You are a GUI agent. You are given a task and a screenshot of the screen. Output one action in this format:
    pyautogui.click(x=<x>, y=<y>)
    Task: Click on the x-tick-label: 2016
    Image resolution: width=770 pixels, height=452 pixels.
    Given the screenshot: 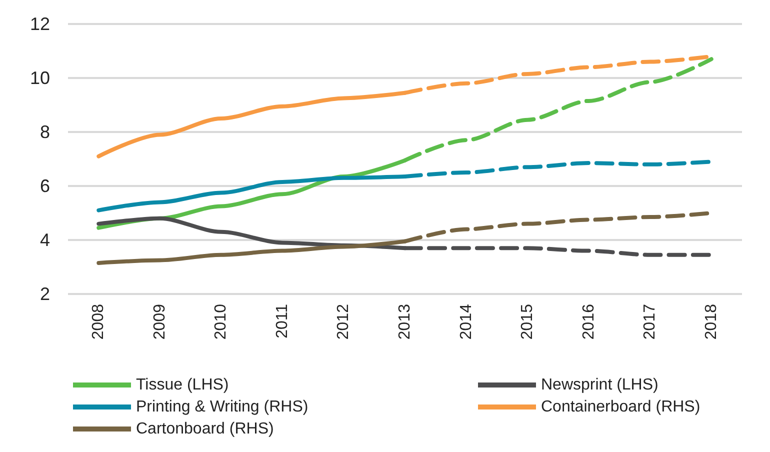 What is the action you would take?
    pyautogui.click(x=589, y=322)
    